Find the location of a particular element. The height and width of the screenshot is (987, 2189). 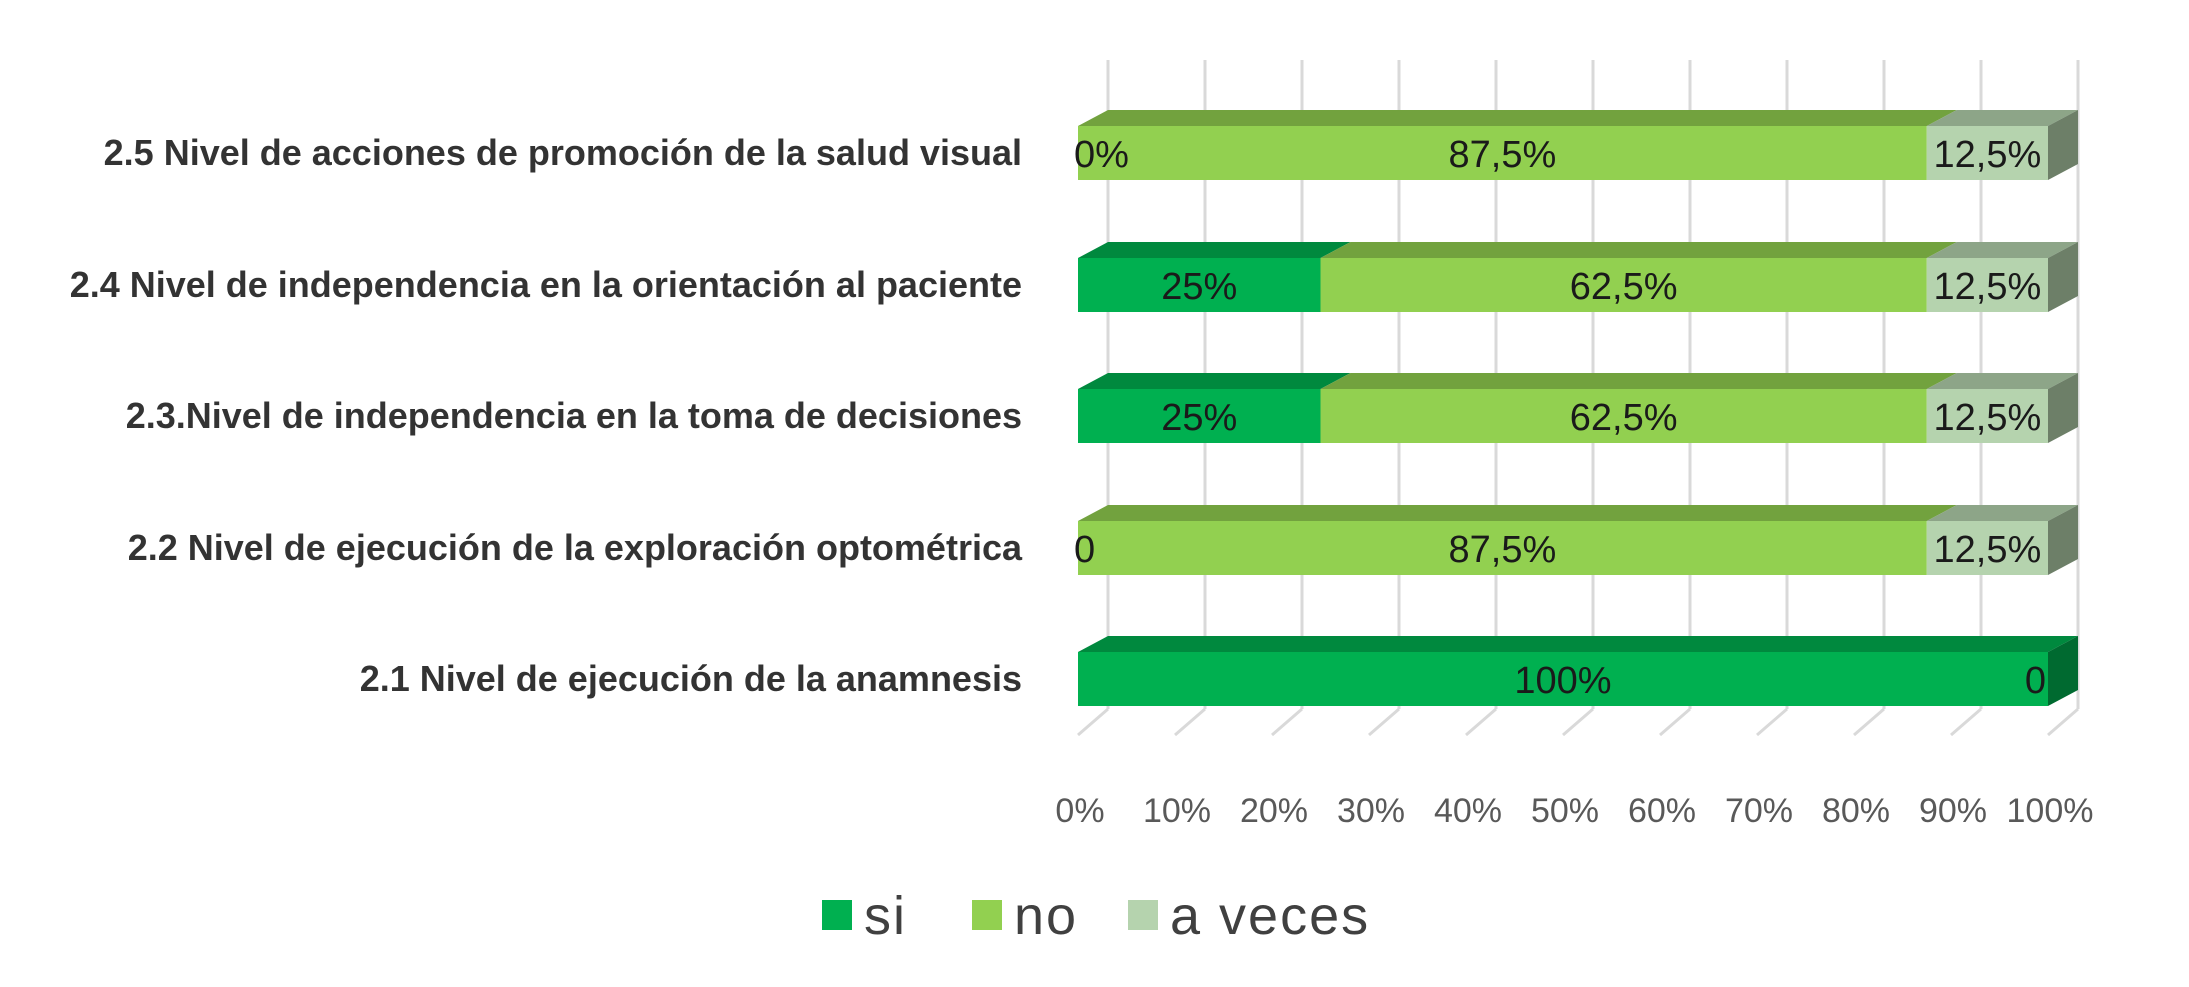

x-axis-ticks: 0% 10% 20% 30% 40% 50% 60% 70% 80% 90% 100% is located at coordinates (1574, 811).